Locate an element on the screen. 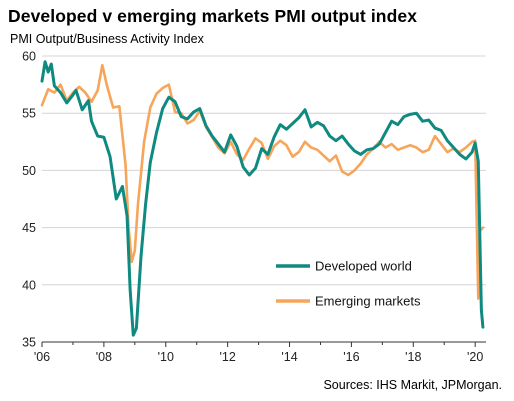  y-axis-label: PMI Output/Business Activity Index is located at coordinates (107, 39).